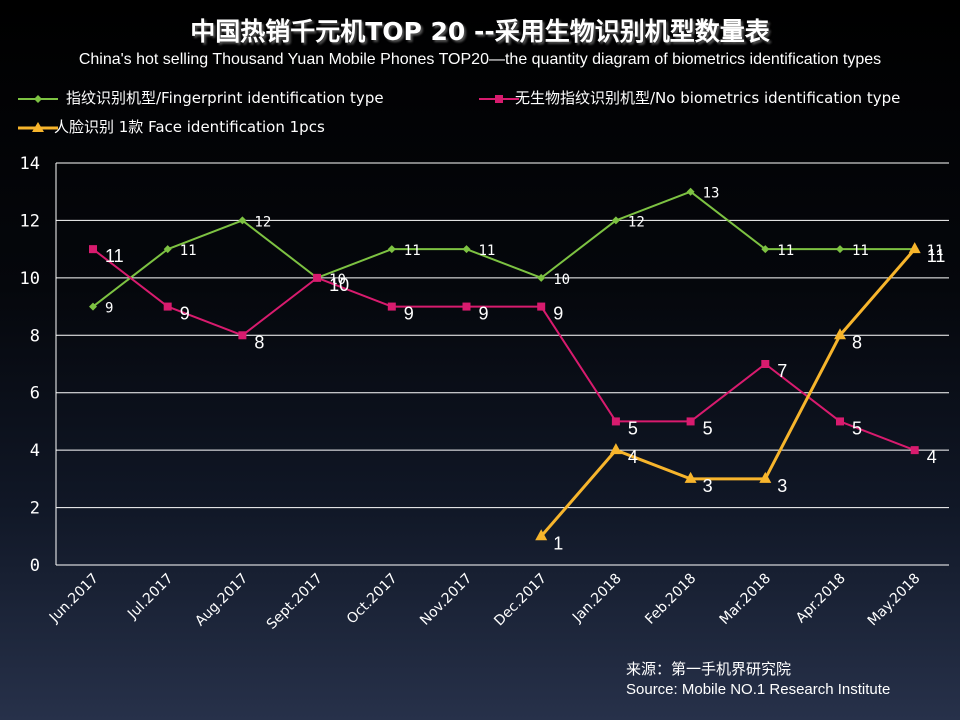  I want to click on x-tick-label: Jun.2017, so click(74, 599).